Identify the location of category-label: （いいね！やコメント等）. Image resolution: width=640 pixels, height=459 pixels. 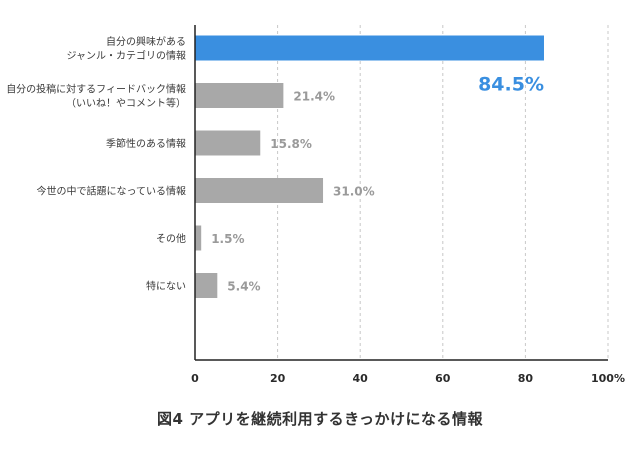
(126, 103).